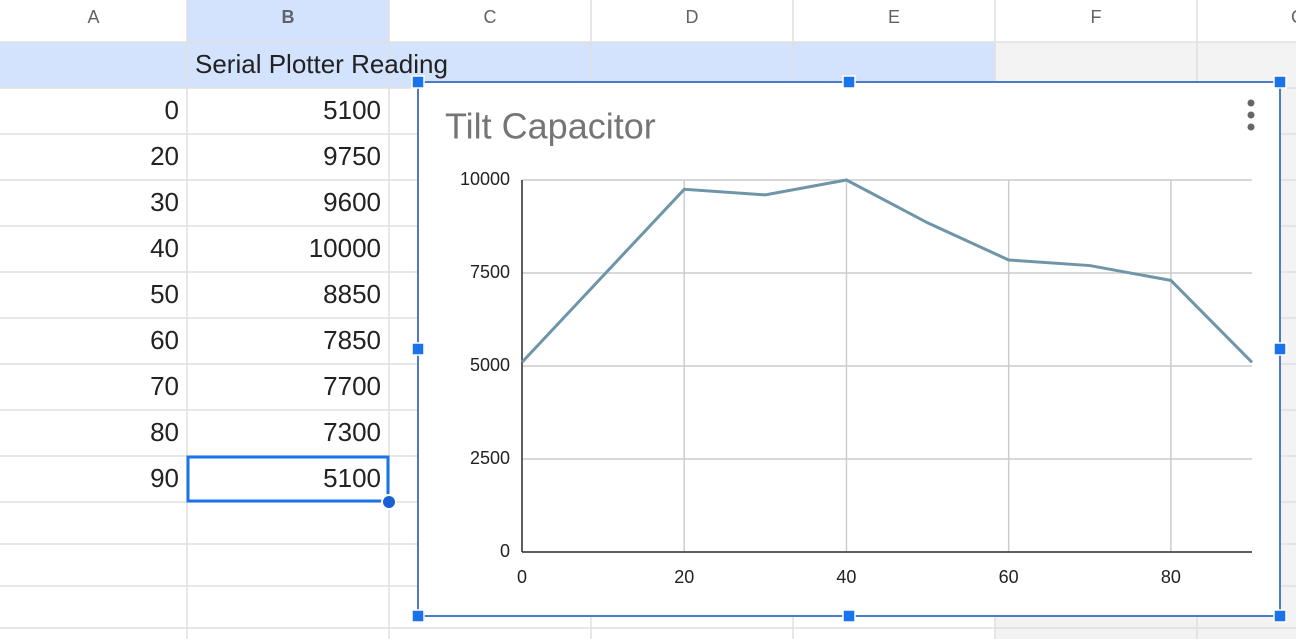 The height and width of the screenshot is (639, 1296). I want to click on cell-x: 80, so click(164, 432).